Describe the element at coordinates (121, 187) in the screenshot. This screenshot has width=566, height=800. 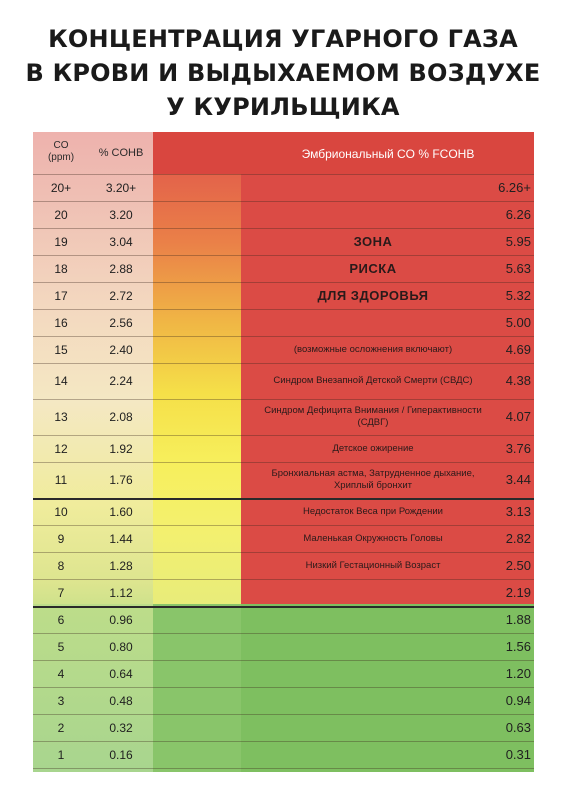
I see `cohb-cell: 3.20+` at that location.